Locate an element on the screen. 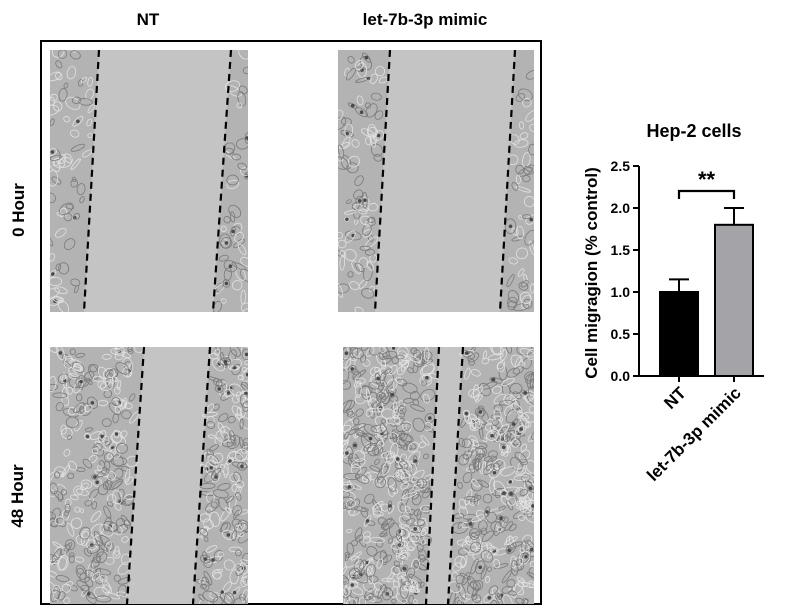 This screenshot has width=795, height=611. significance-bracket is located at coordinates (706, 194).